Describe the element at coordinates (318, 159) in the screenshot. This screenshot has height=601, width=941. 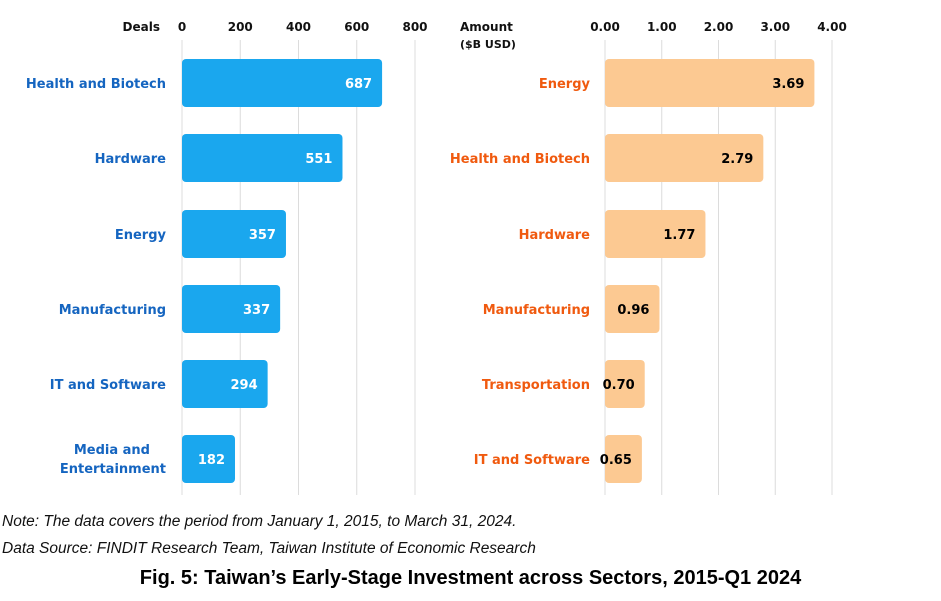
I see `deals-data-label: 551` at that location.